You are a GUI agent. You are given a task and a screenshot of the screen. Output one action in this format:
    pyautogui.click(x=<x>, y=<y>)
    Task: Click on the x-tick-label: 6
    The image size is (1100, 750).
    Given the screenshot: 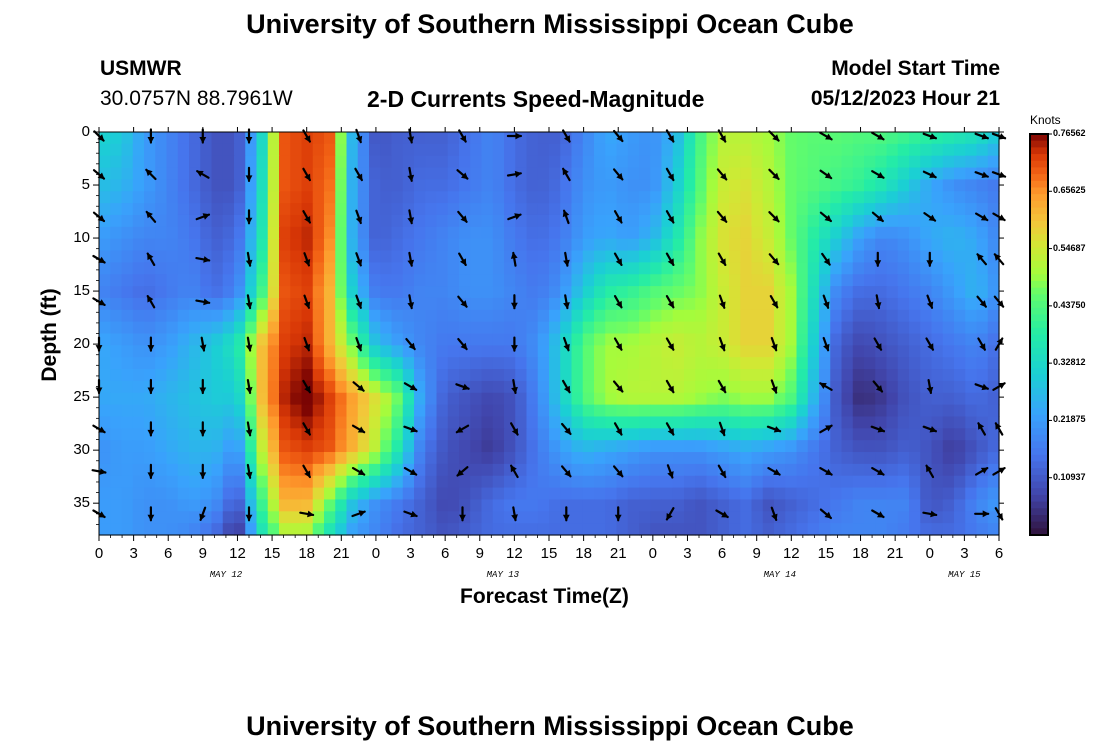 What is the action you would take?
    pyautogui.click(x=168, y=553)
    